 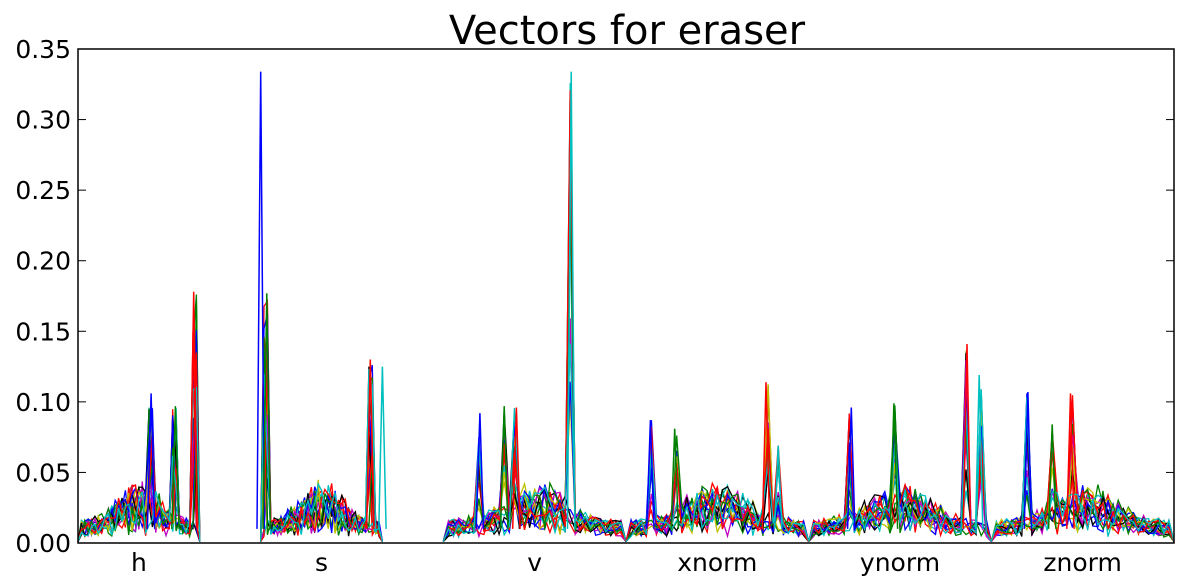 I want to click on x-tick-label-xnorm: xnorm, so click(x=717, y=562).